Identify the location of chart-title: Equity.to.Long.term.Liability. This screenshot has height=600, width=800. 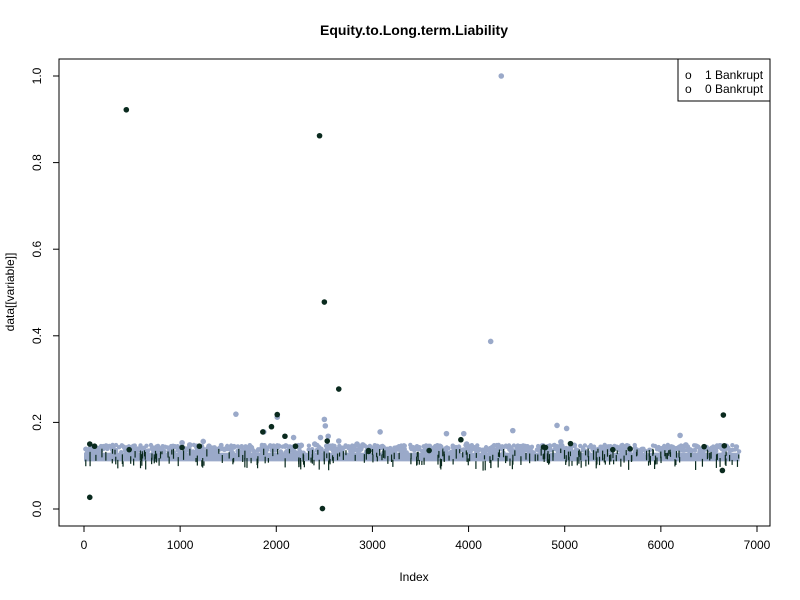
(414, 30).